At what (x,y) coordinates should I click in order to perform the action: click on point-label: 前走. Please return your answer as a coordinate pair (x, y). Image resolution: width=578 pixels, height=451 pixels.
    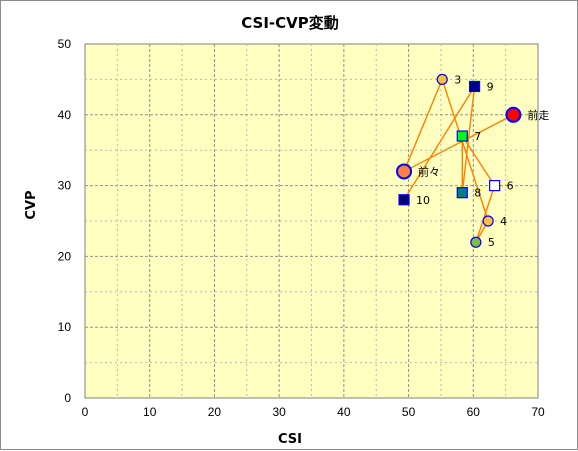
    Looking at the image, I should click on (538, 115).